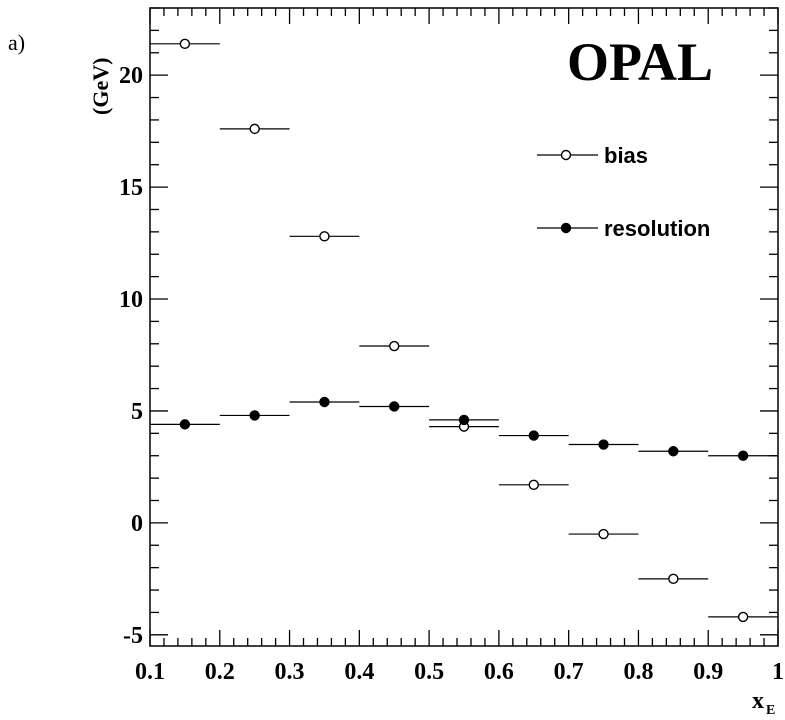 Image resolution: width=785 pixels, height=720 pixels. What do you see at coordinates (290, 672) in the screenshot?
I see `x-tick-label: 0.3` at bounding box center [290, 672].